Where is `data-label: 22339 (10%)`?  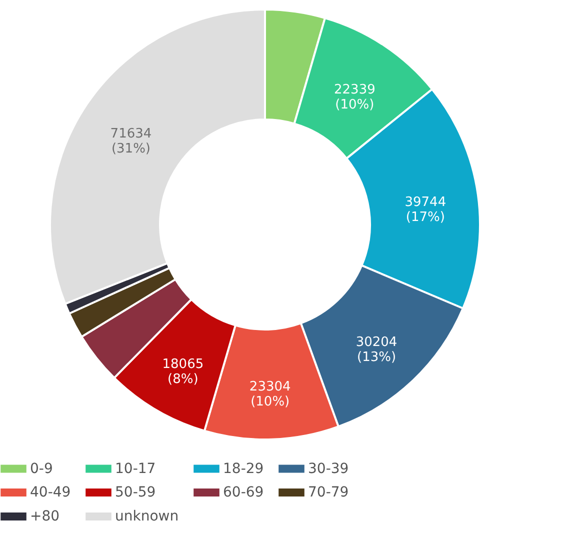
data-label: 22339 (10%) is located at coordinates (355, 97).